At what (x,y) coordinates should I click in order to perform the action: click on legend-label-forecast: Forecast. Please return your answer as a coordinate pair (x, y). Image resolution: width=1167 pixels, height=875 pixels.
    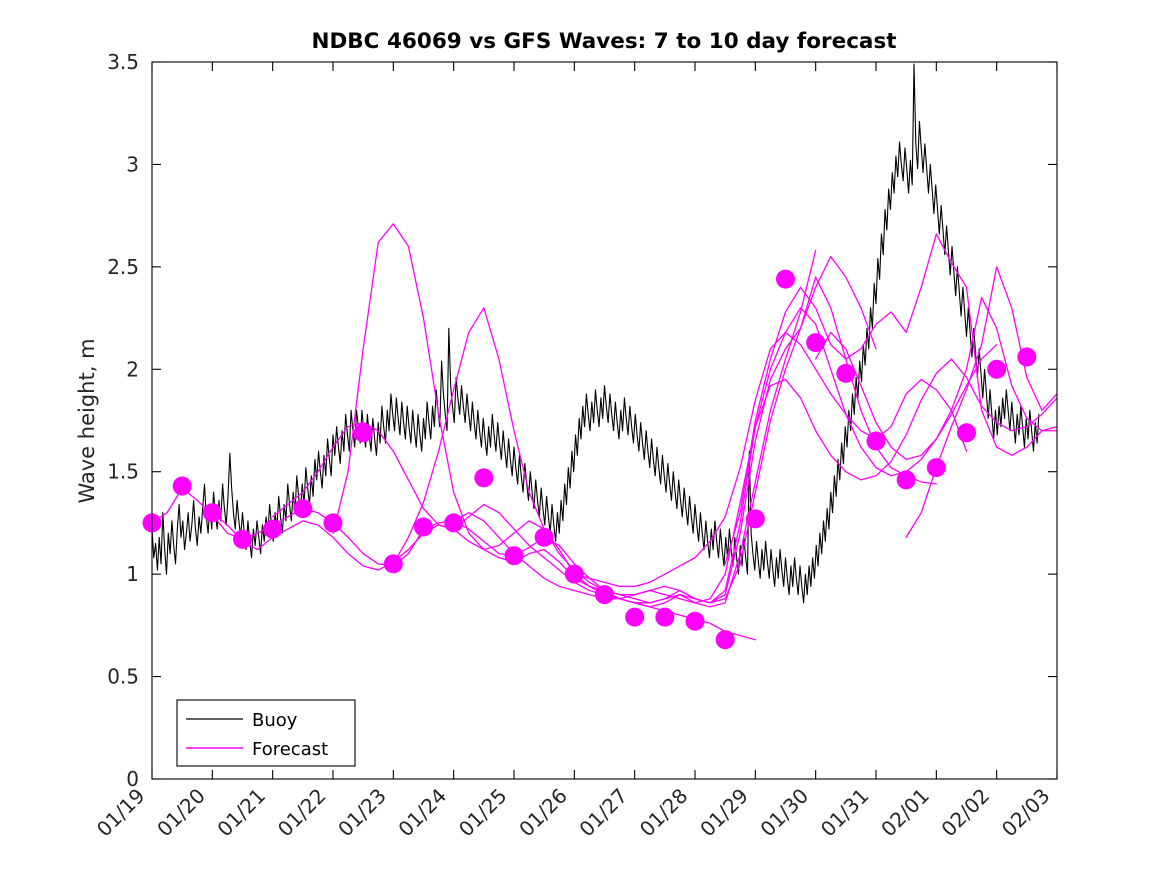
    Looking at the image, I should click on (290, 749).